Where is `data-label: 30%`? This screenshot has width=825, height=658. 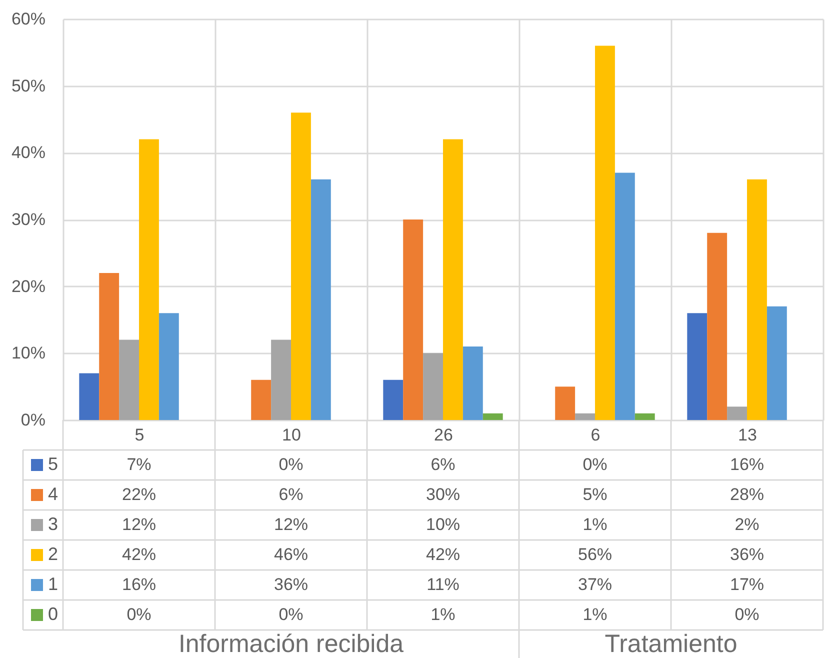
data-label: 30% is located at coordinates (443, 494).